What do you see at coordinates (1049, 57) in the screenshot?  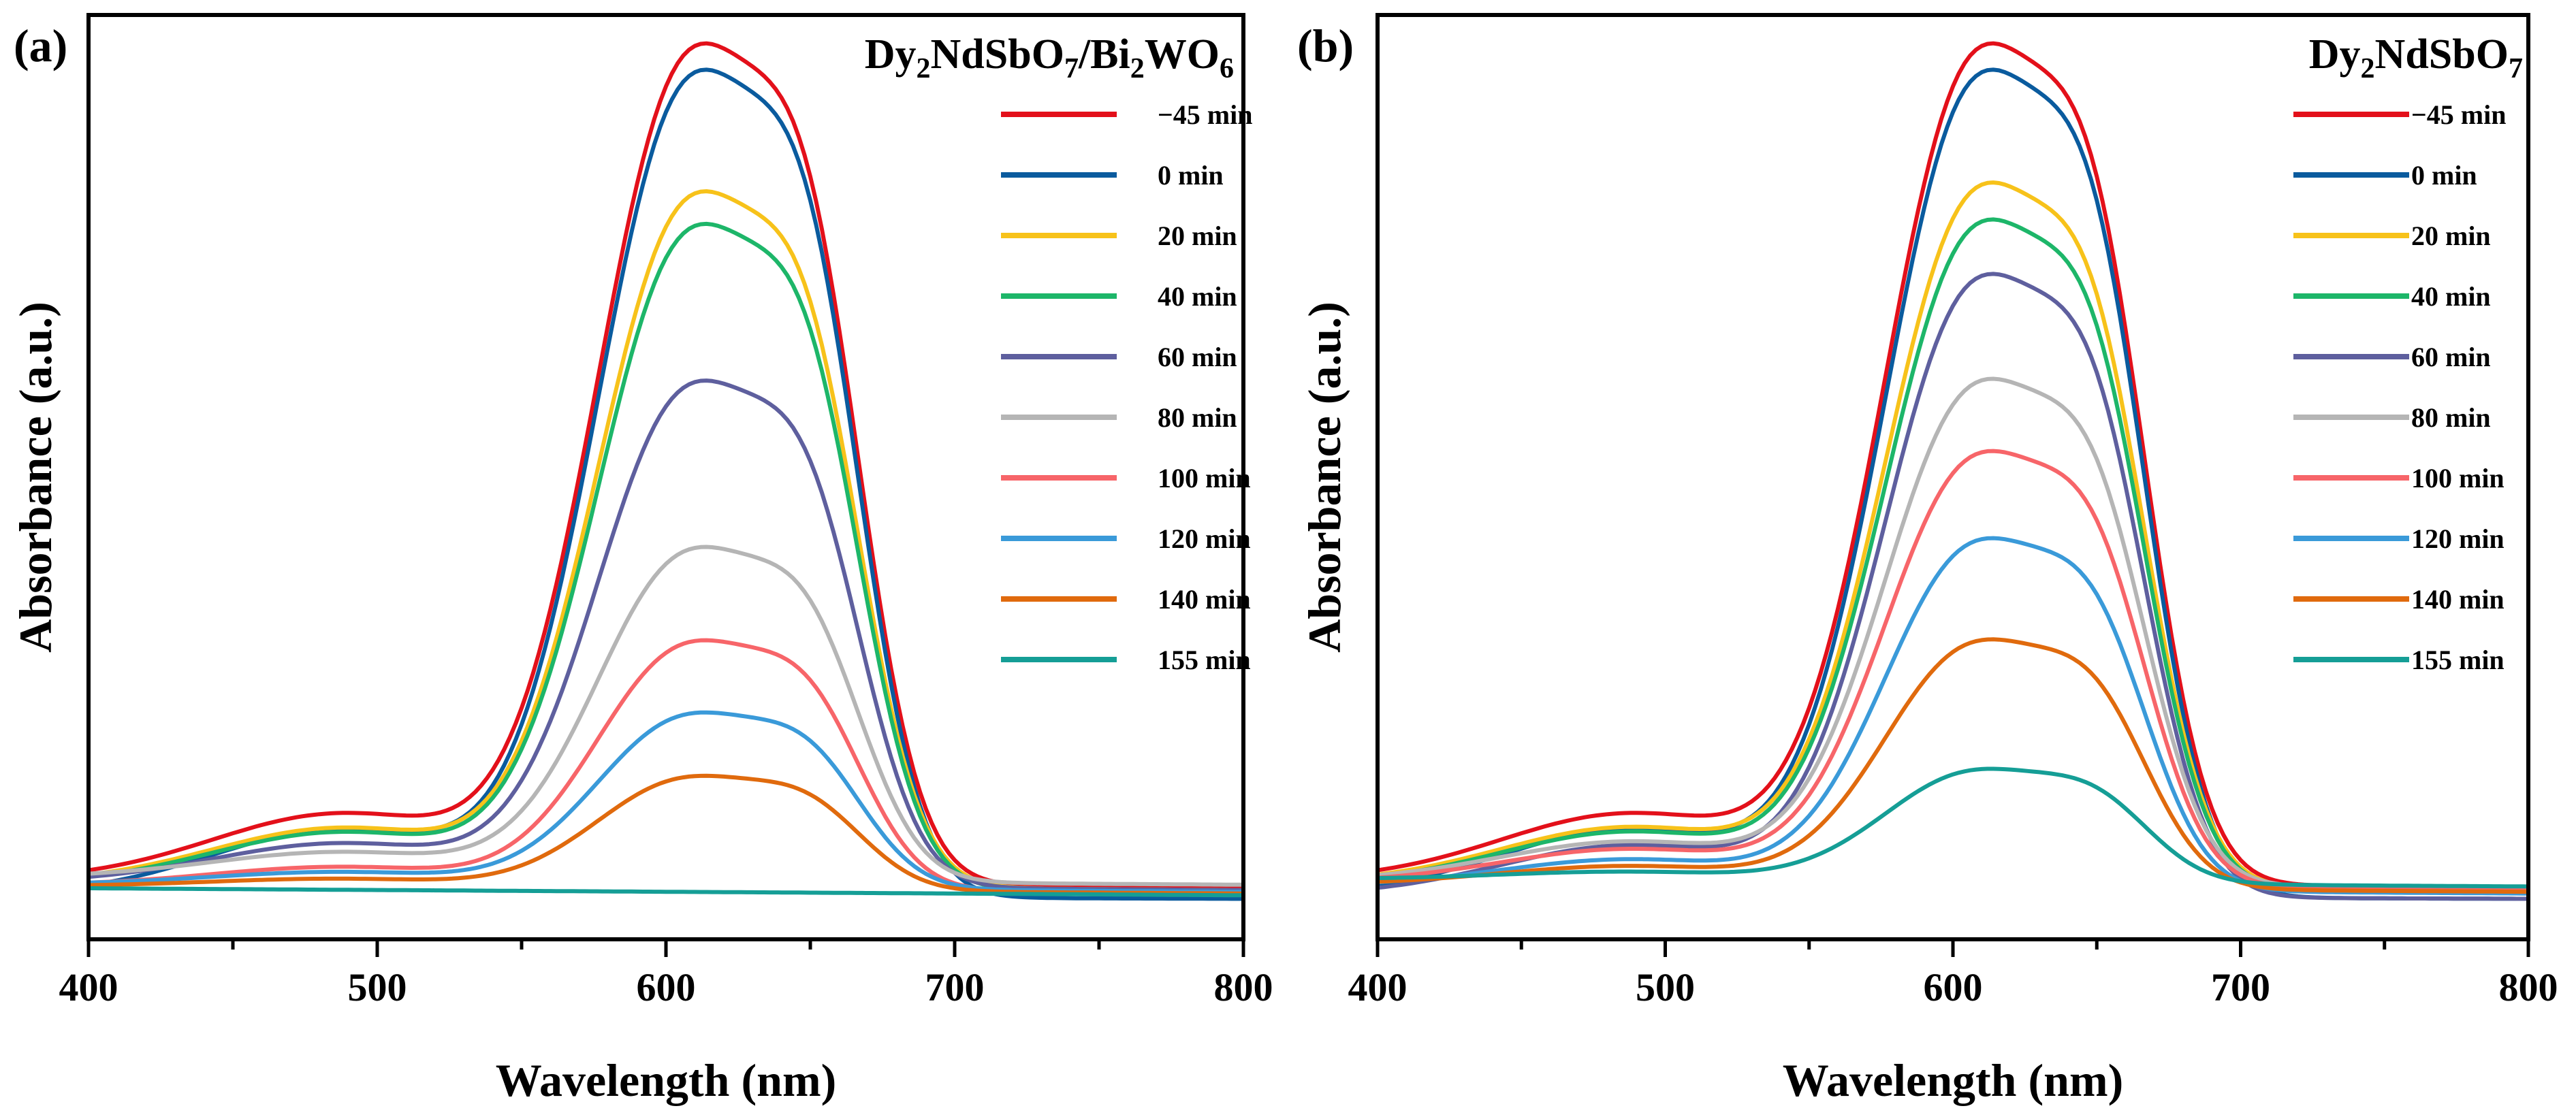 I see `chart-title: Dy2NdSbO7/Bi2WO6` at bounding box center [1049, 57].